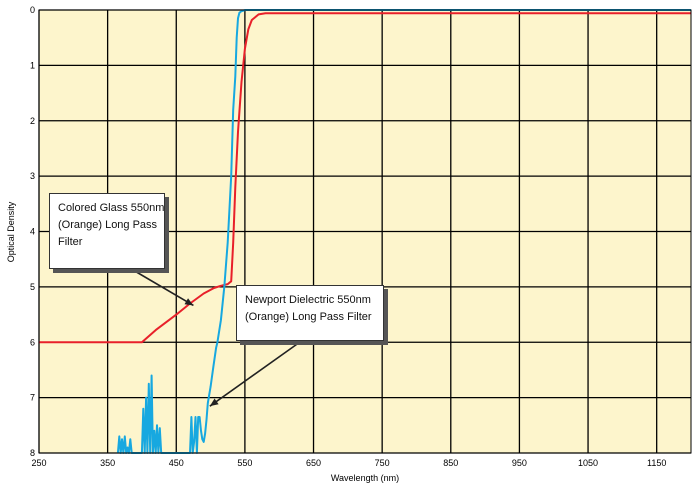 The height and width of the screenshot is (487, 696). What do you see at coordinates (38, 463) in the screenshot?
I see `x-tick-label: 250` at bounding box center [38, 463].